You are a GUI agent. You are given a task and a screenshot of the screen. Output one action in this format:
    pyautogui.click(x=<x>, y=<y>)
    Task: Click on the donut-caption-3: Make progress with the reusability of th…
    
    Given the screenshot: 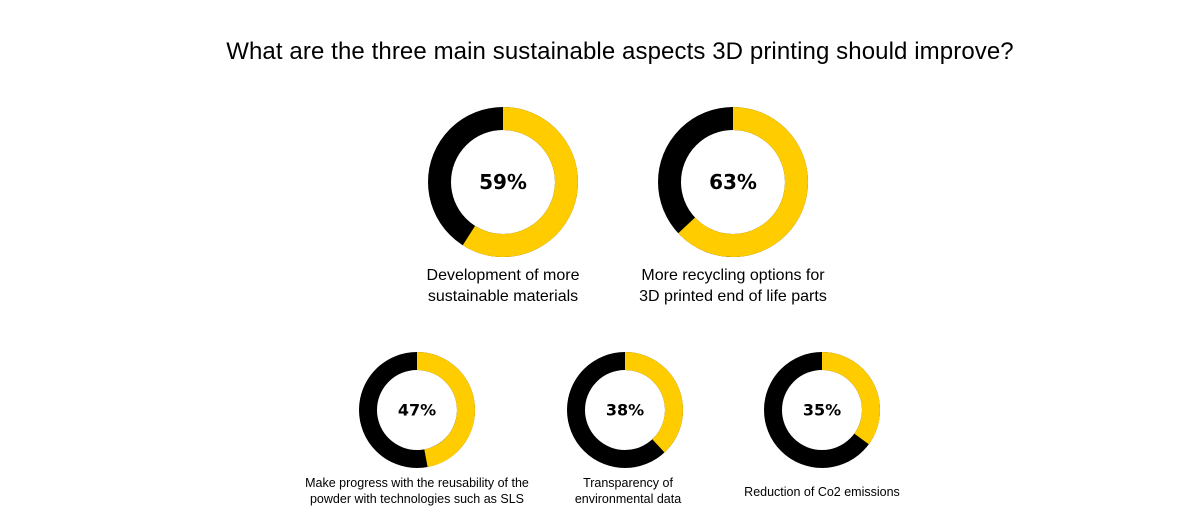 What is the action you would take?
    pyautogui.click(x=417, y=491)
    